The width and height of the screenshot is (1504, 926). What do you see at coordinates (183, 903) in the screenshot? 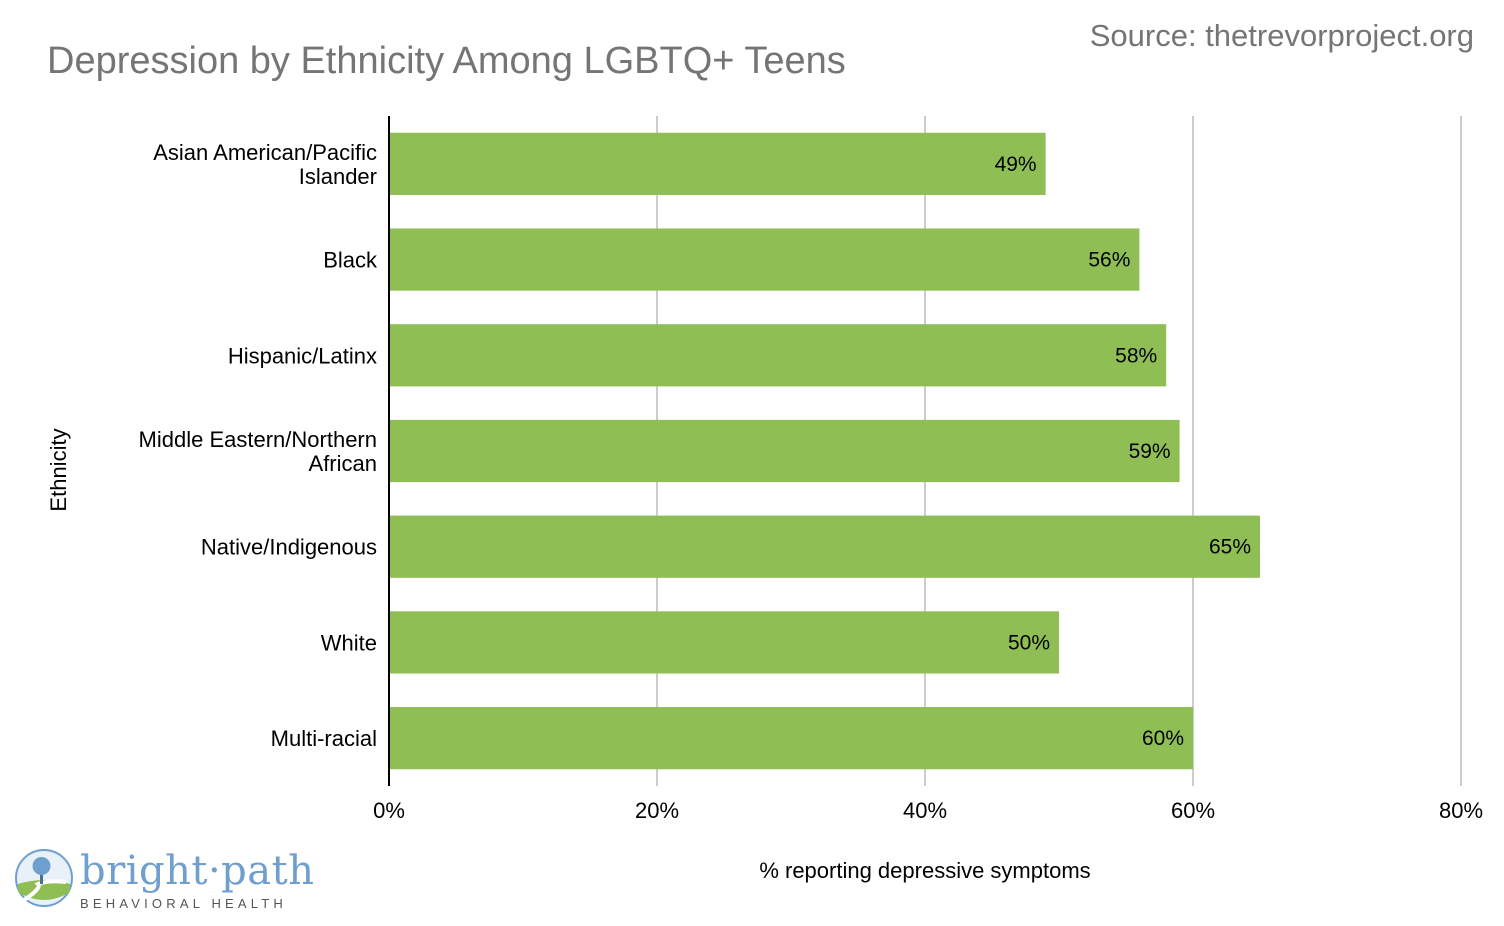
I see `logo-subtitle: BEHAVIORAL HEALTH` at bounding box center [183, 903].